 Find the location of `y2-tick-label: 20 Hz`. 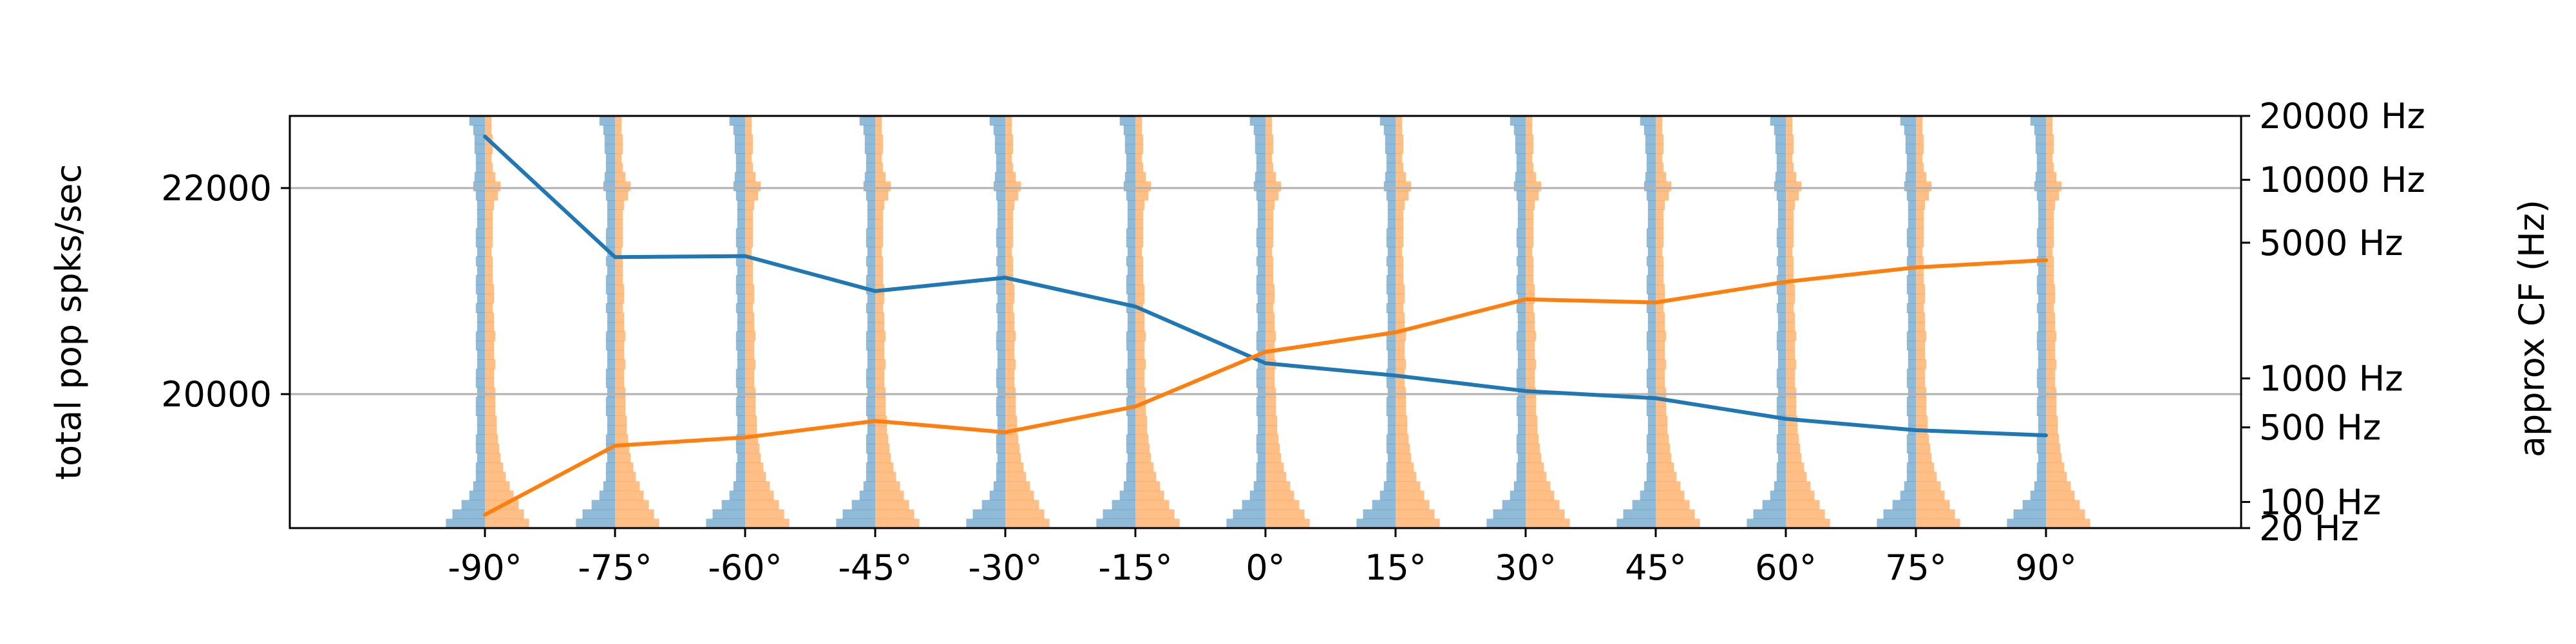

y2-tick-label: 20 Hz is located at coordinates (2309, 528).